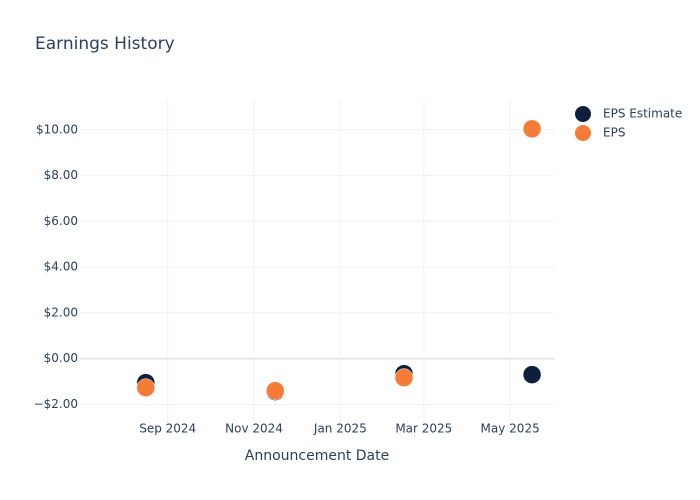  What do you see at coordinates (56, 404) in the screenshot?
I see `y-tick-label: −$2.00` at bounding box center [56, 404].